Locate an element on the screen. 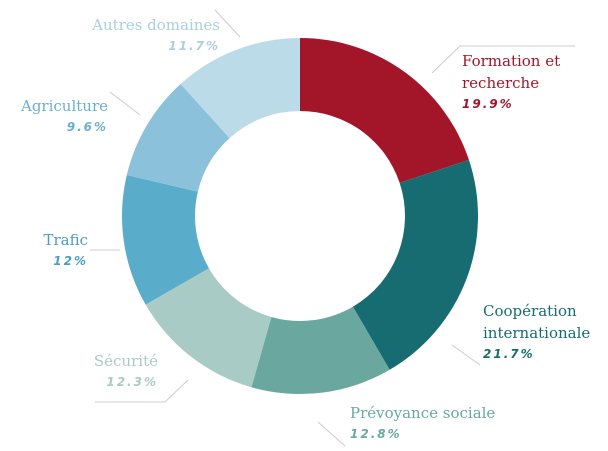  segment-label: Formation et recherche 19.9% is located at coordinates (524, 82).